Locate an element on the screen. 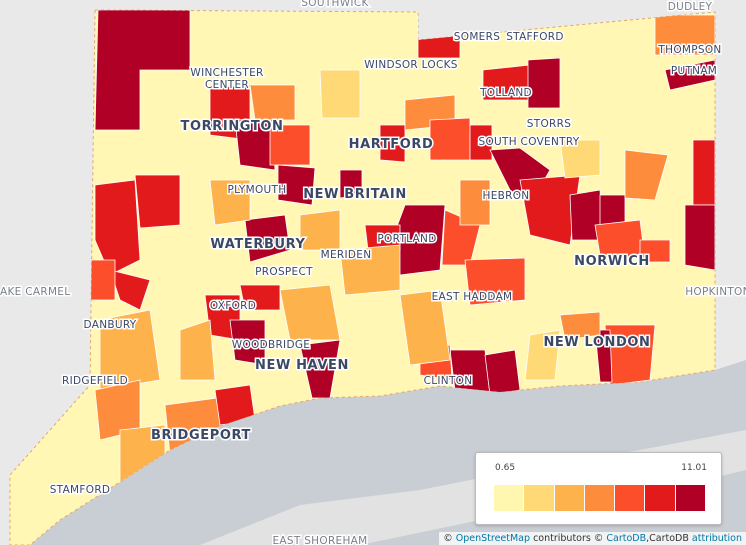 The width and height of the screenshot is (746, 545). place-label: HEBRON is located at coordinates (506, 196).